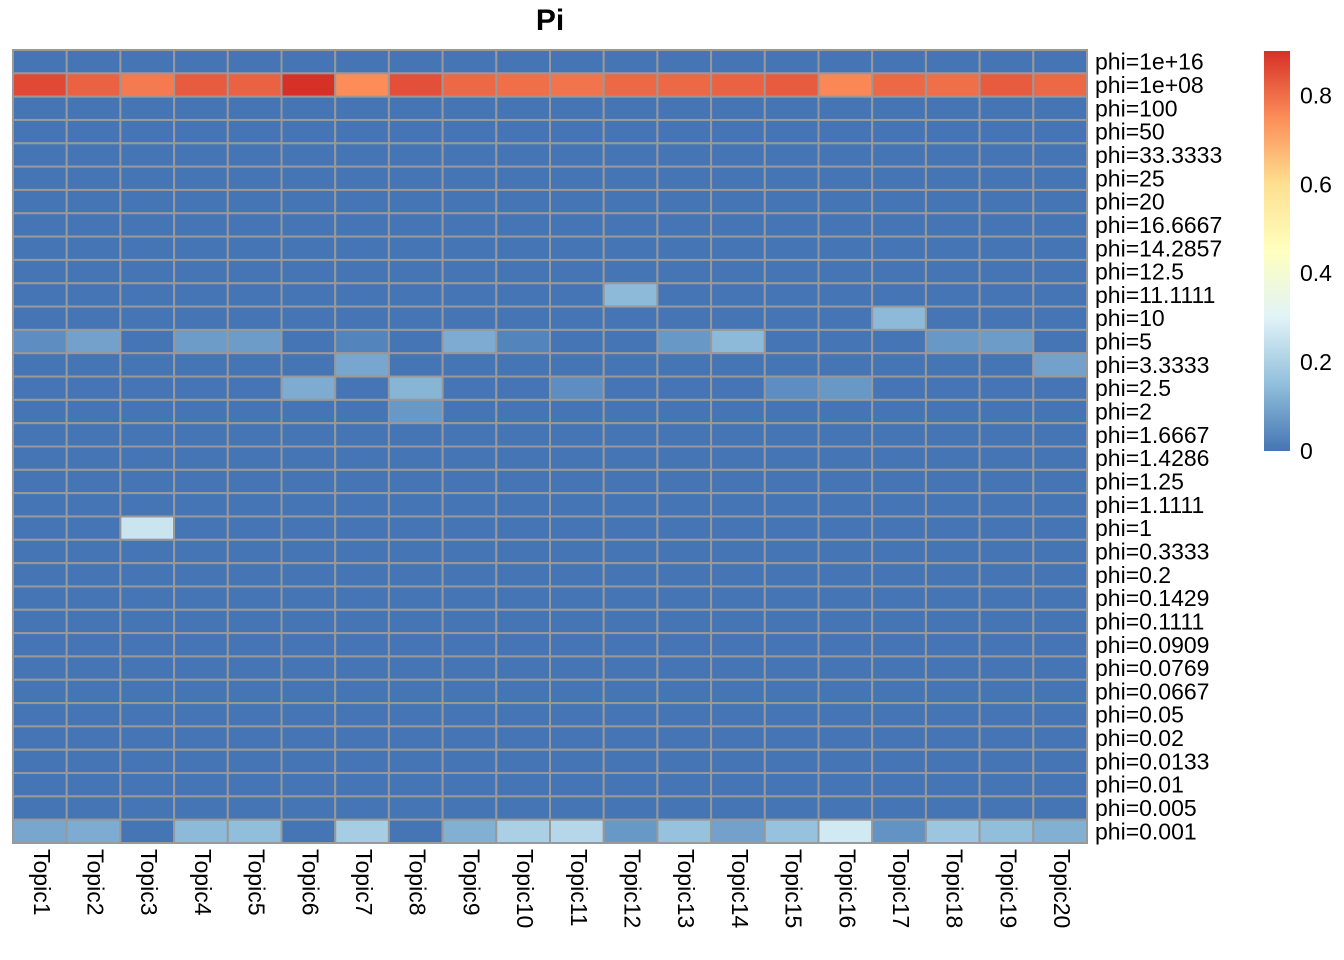 This screenshot has height=960, width=1344. What do you see at coordinates (1139, 272) in the screenshot?
I see `row-label: phi=12.5` at bounding box center [1139, 272].